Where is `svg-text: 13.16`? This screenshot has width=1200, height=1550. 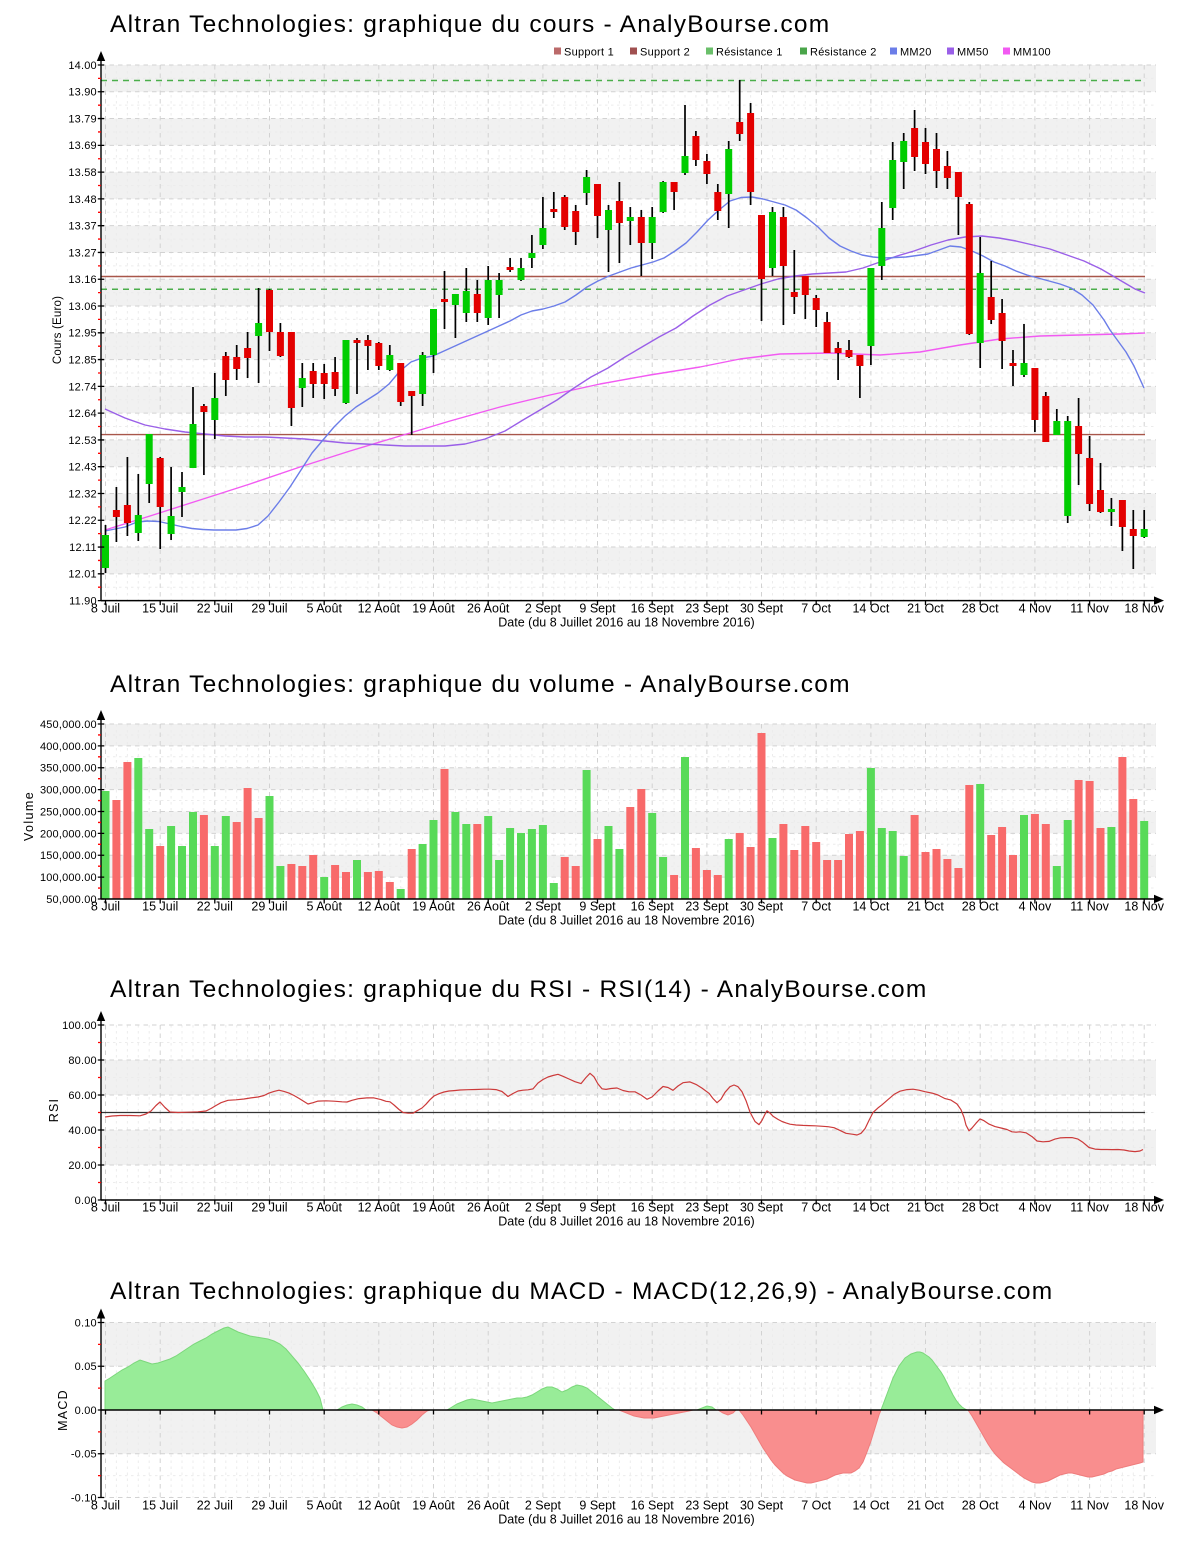 svg-text: 13.16 is located at coordinates (82, 280).